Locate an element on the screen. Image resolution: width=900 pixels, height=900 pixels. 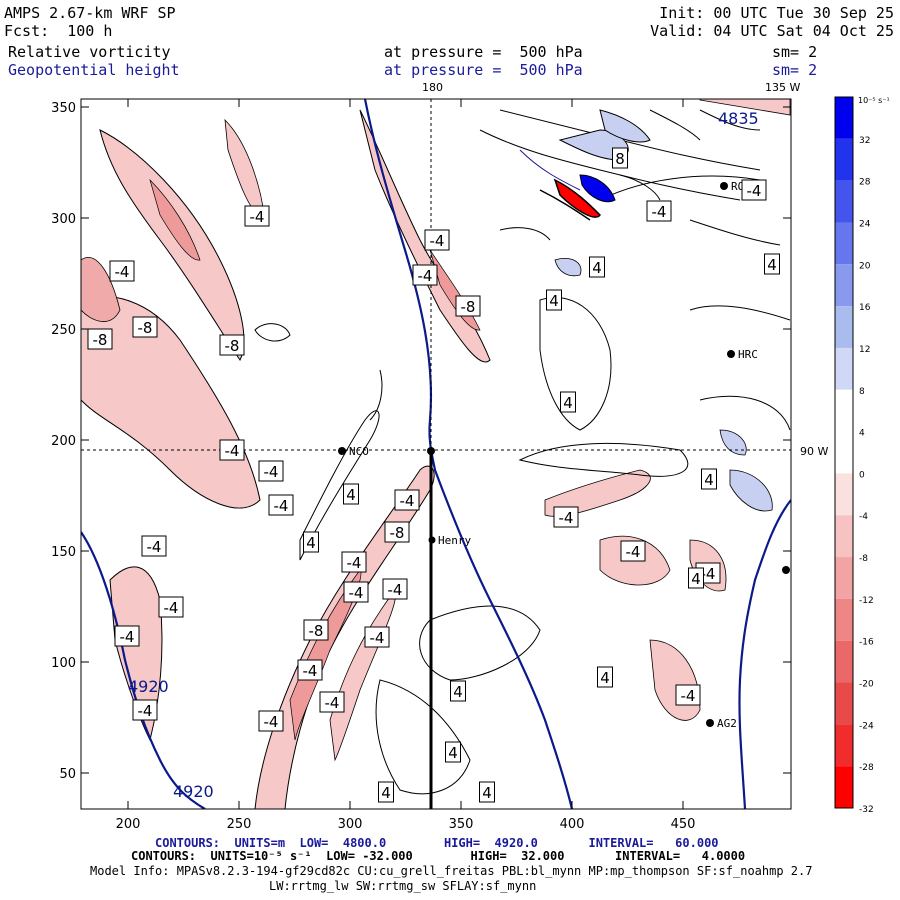
positive-vorticity-fill is located at coordinates (663, 385).